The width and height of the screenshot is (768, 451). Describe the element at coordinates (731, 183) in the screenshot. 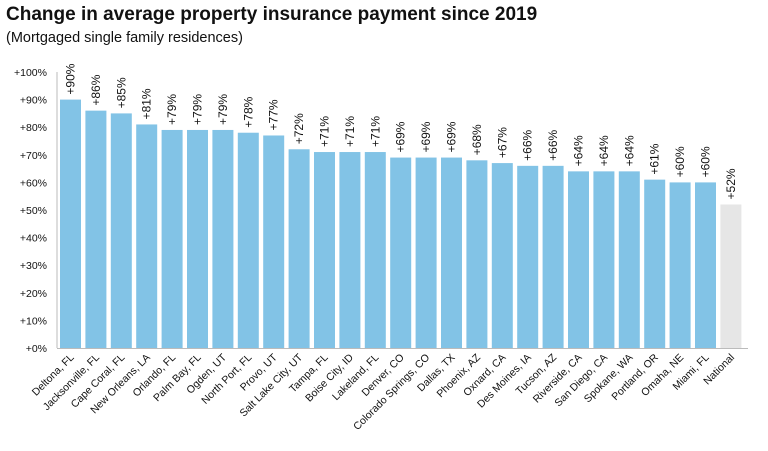

I see `data-label: +52%` at that location.